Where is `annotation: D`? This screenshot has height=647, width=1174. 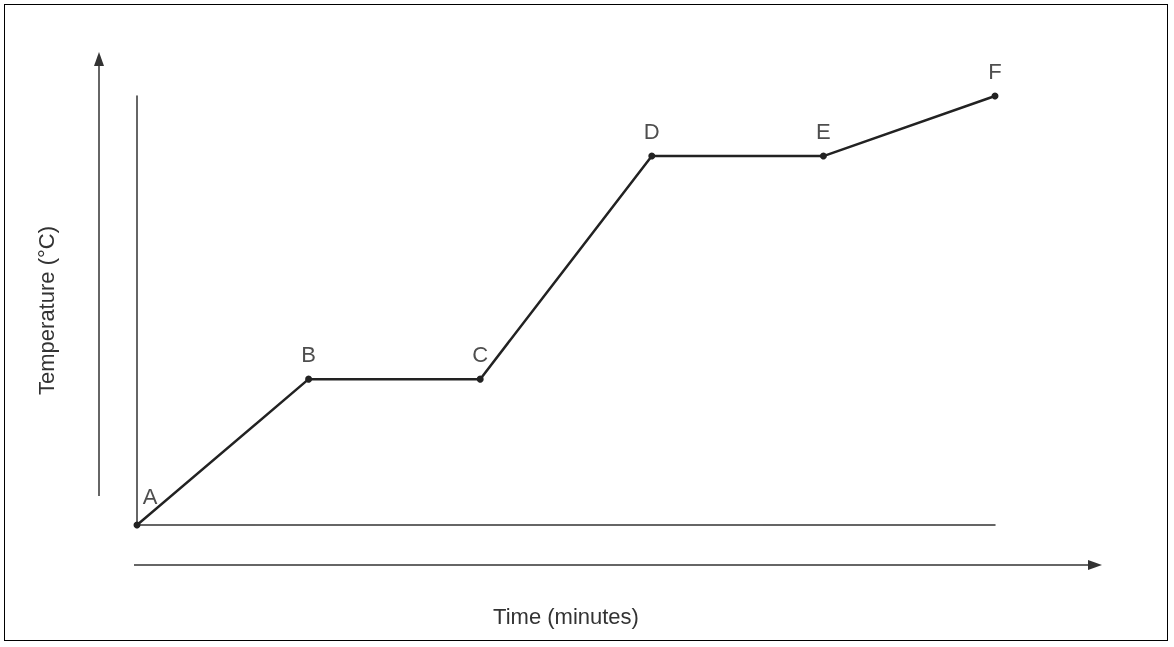
annotation: D is located at coordinates (651, 131).